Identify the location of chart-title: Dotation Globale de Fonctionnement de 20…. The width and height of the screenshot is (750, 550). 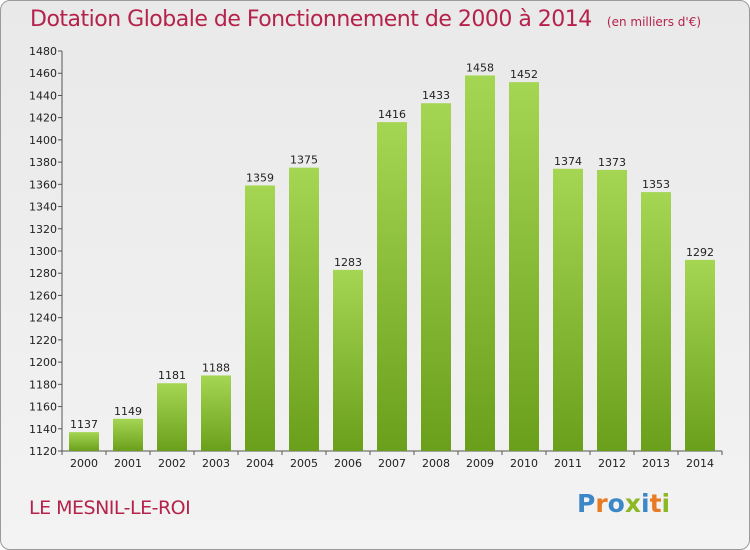
(311, 19).